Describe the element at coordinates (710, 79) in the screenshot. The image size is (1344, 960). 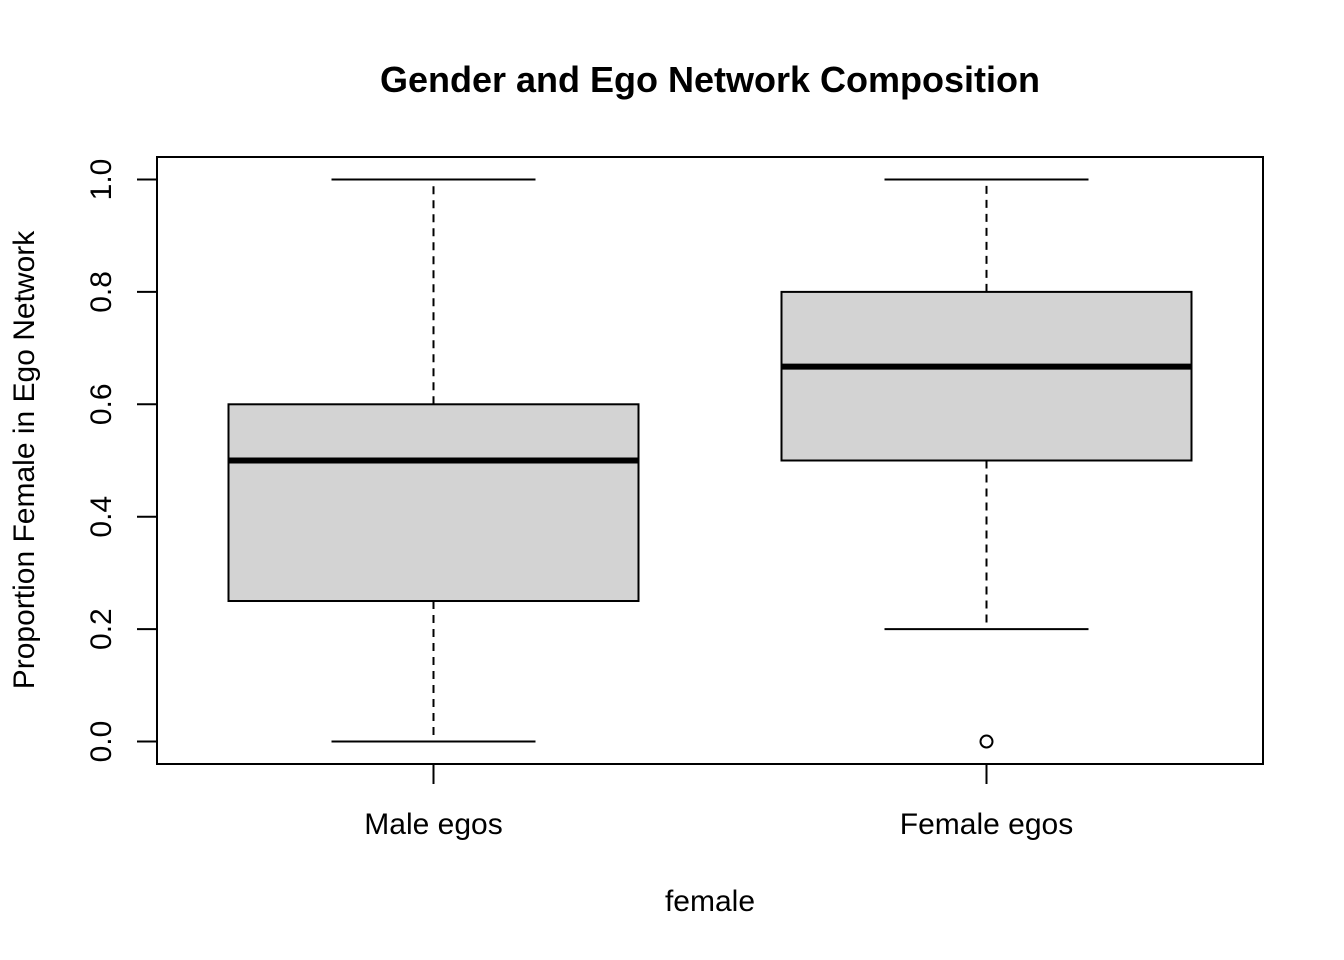
I see `chart-title: Gender and Ego Network Composition` at that location.